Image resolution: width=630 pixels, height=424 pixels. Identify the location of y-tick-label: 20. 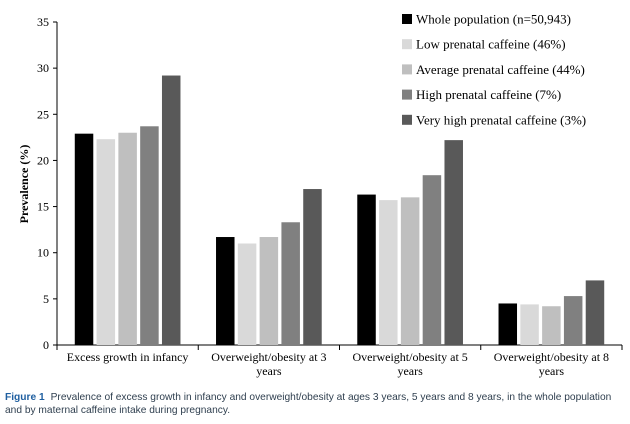
(43, 160).